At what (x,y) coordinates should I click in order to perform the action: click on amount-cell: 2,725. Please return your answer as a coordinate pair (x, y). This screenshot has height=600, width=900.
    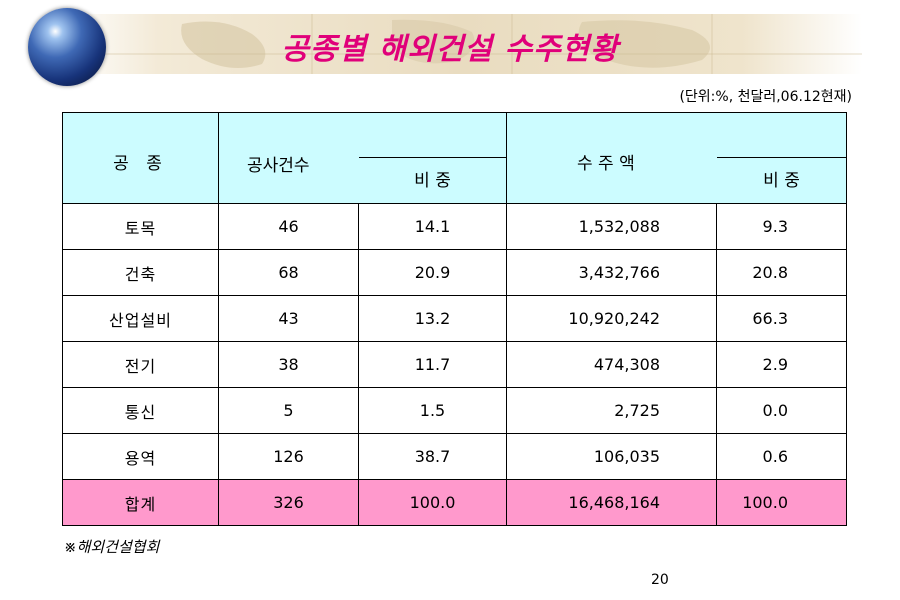
    Looking at the image, I should click on (611, 410).